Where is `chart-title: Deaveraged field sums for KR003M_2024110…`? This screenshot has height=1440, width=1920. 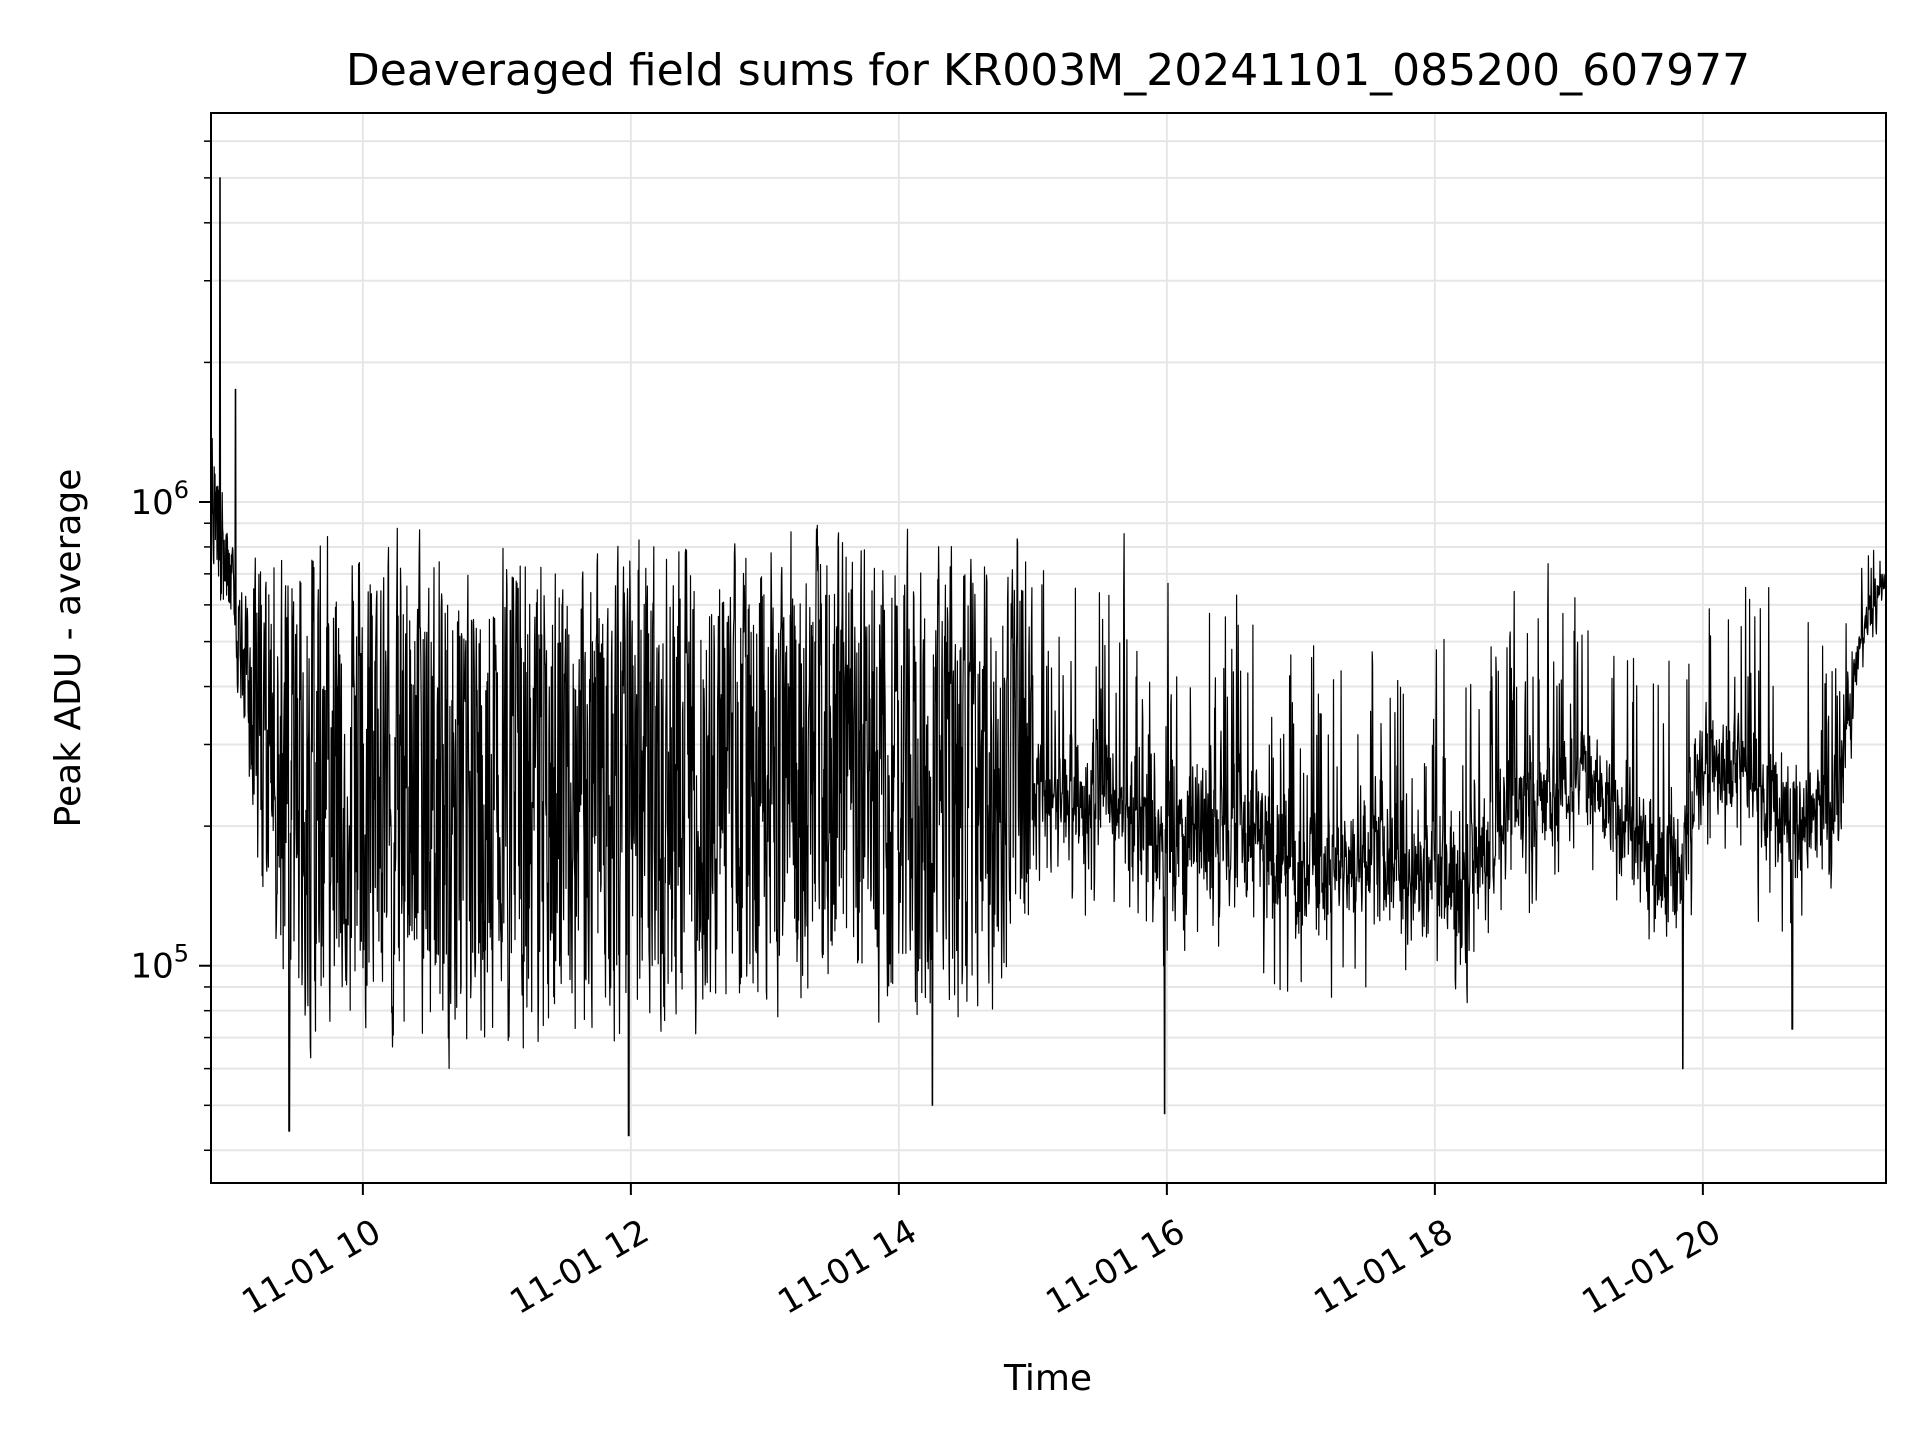 chart-title: Deaveraged field sums for KR003M_2024110… is located at coordinates (1048, 70).